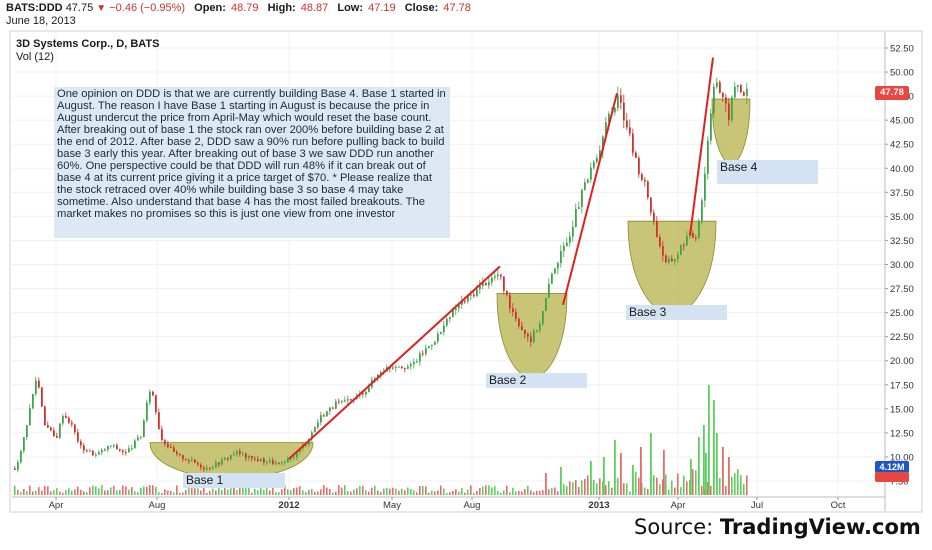 This screenshot has width=932, height=550. I want to click on source-attribution: Source: TradingView.com, so click(777, 527).